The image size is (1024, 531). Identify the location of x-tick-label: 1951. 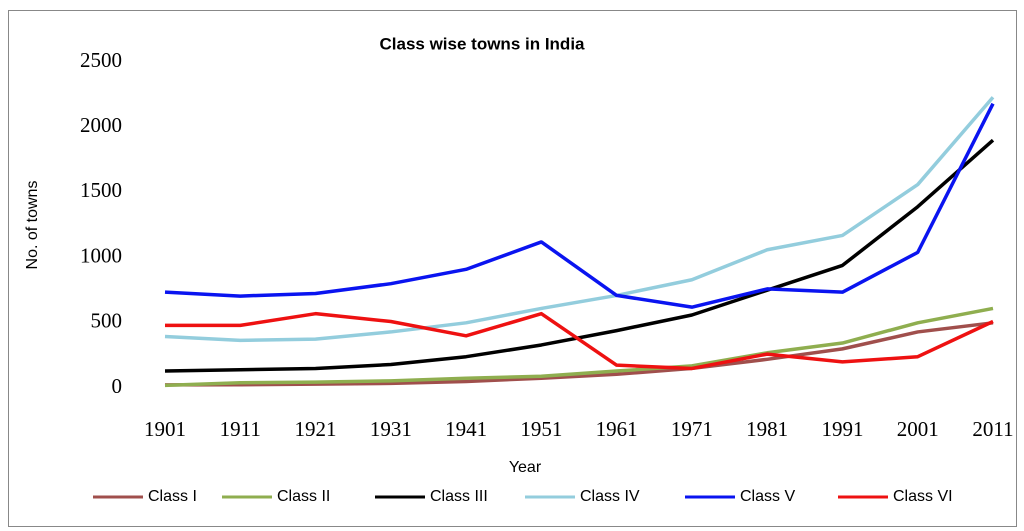
(541, 429).